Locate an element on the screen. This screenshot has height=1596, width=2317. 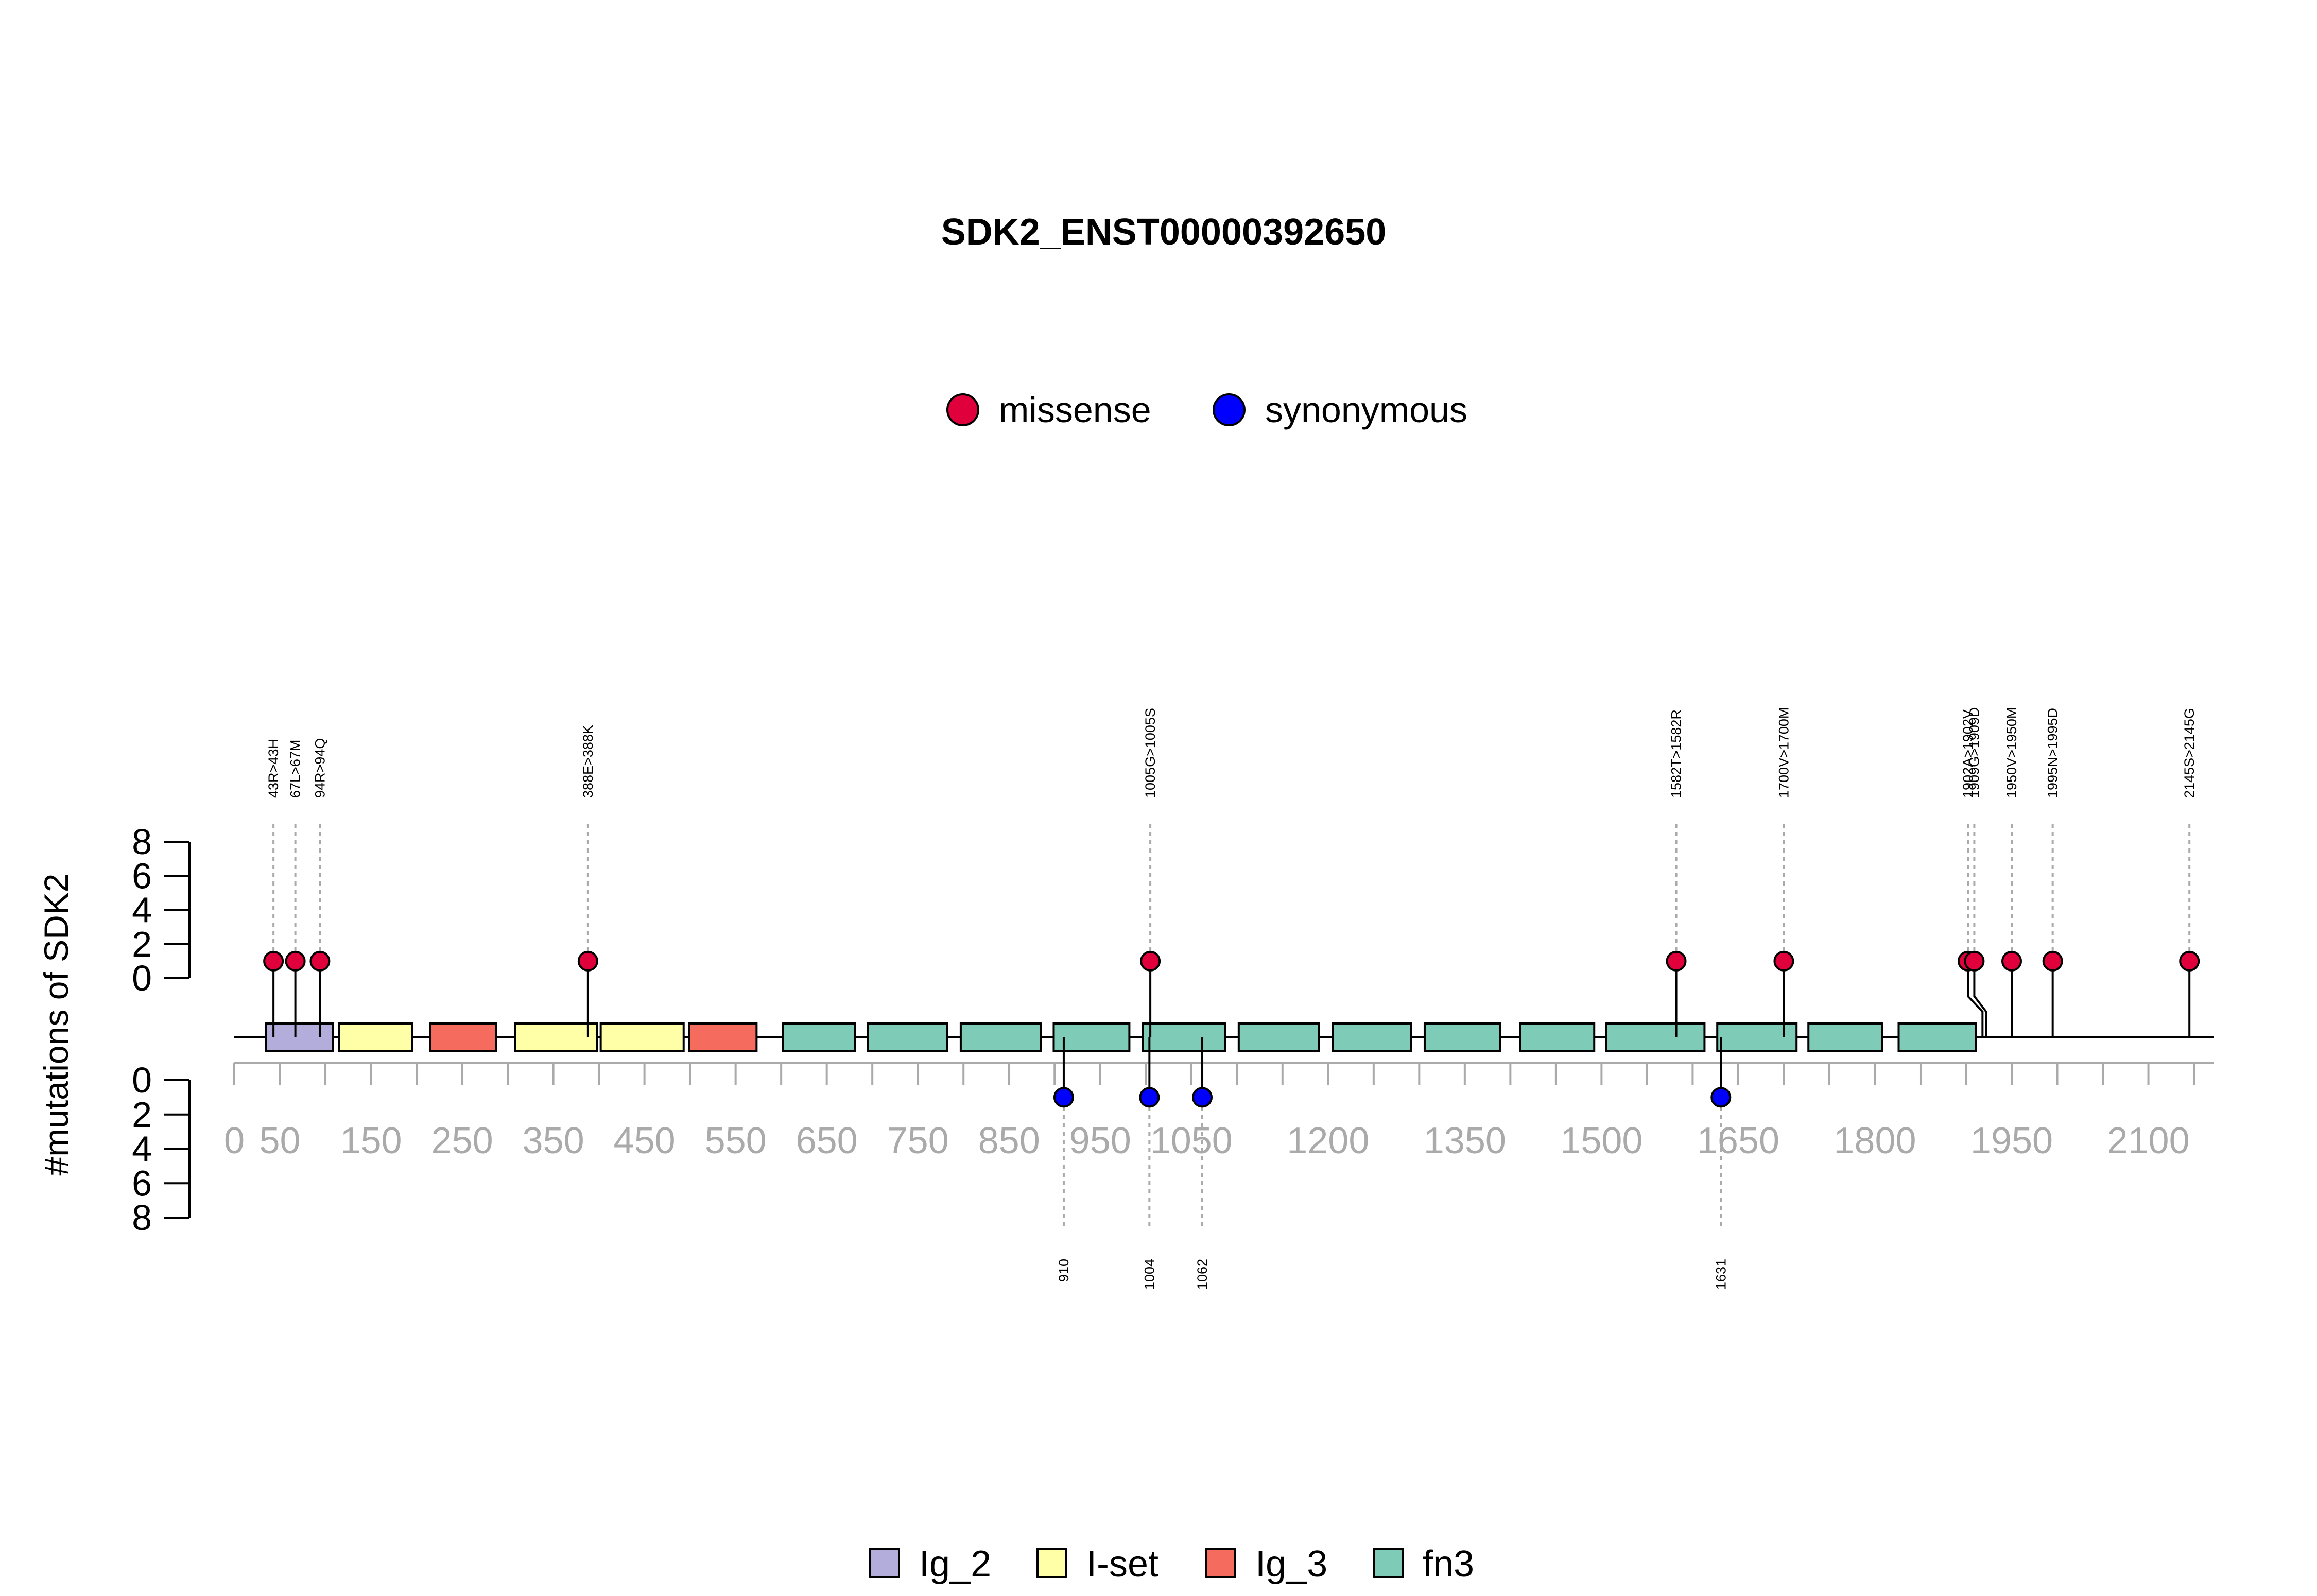
domain-legend: Ig_2 I-set Ig_3 fn3 is located at coordinates (1171, 1564).